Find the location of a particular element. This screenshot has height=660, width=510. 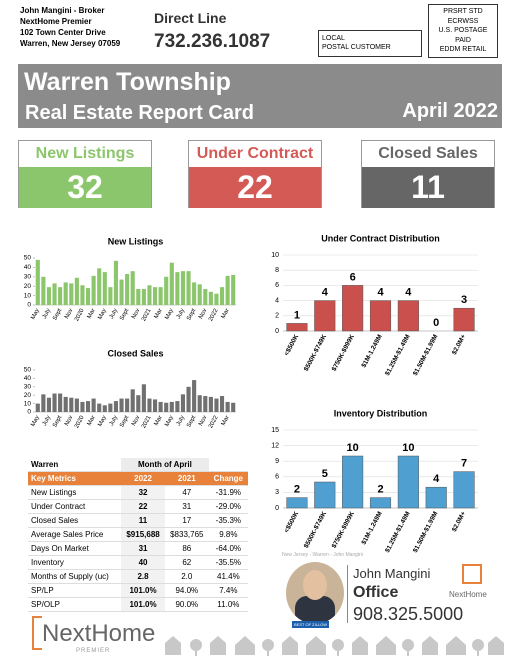

postal-box: LOCAL POSTAL CUSTOMER is located at coordinates (370, 43).